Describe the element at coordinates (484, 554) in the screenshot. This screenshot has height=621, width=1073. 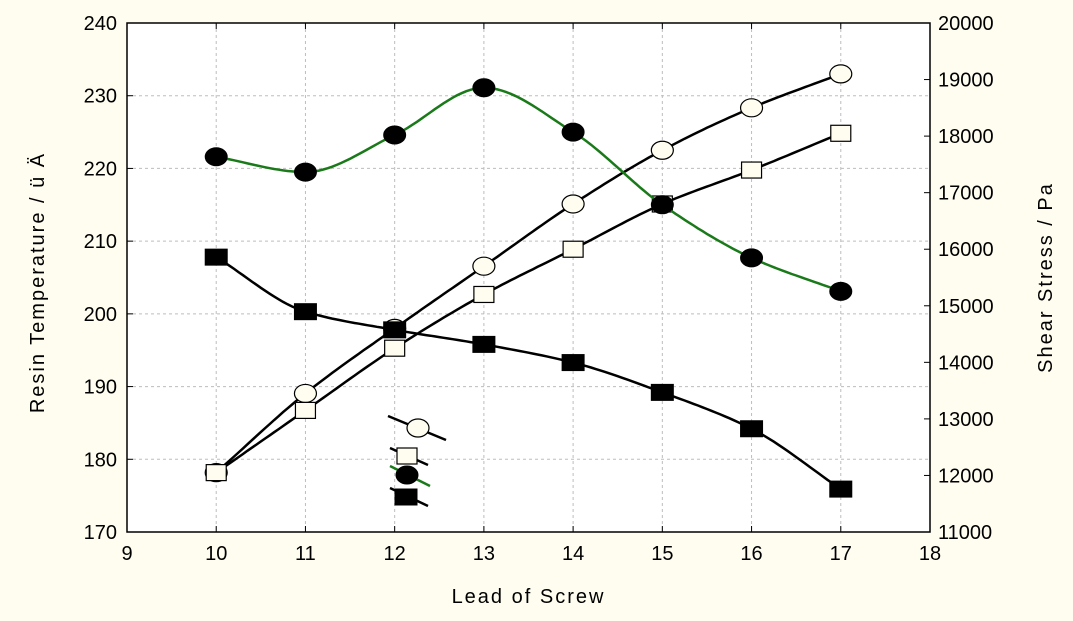
I see `x-tick-label: 13` at that location.